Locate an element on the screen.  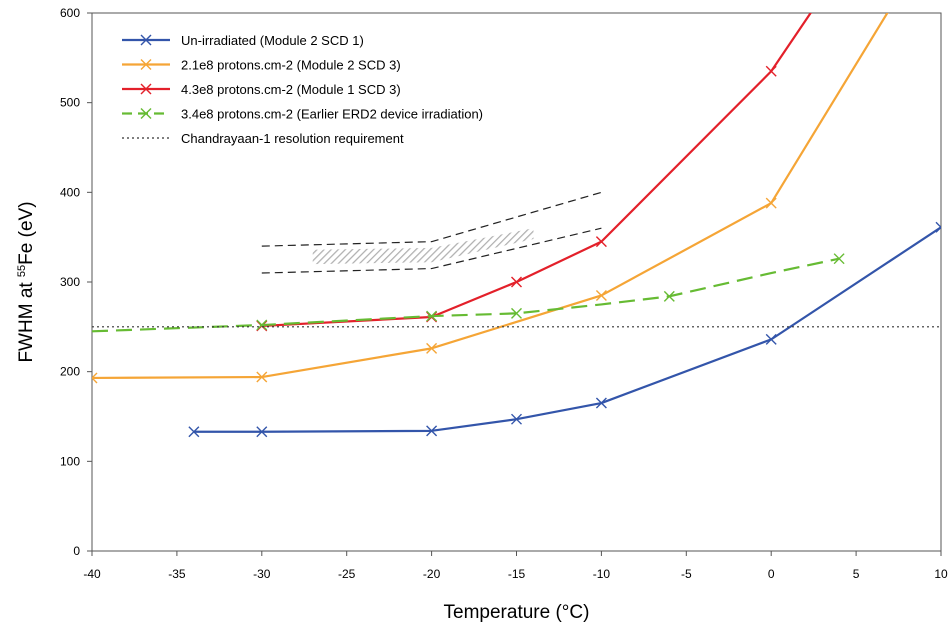
x-tick-label: -25 is located at coordinates (347, 574).